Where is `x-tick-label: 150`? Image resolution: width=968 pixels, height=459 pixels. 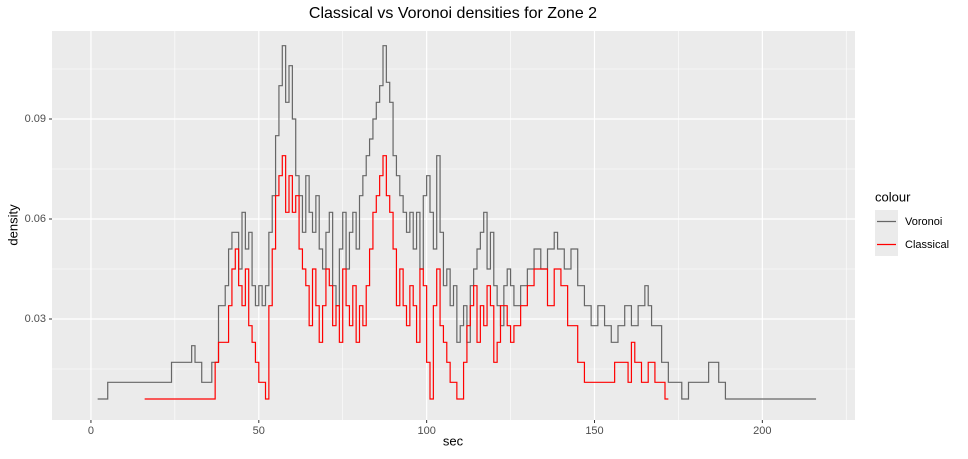
x-tick-label: 150 is located at coordinates (594, 431).